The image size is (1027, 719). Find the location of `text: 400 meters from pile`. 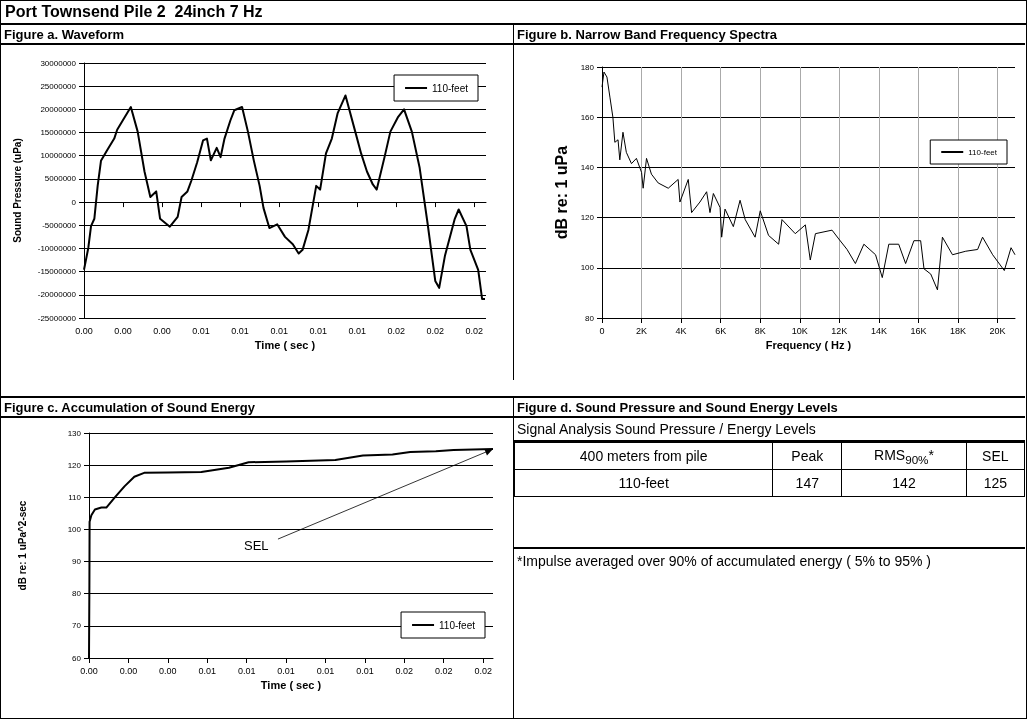

text: 400 meters from pile is located at coordinates (643, 456).